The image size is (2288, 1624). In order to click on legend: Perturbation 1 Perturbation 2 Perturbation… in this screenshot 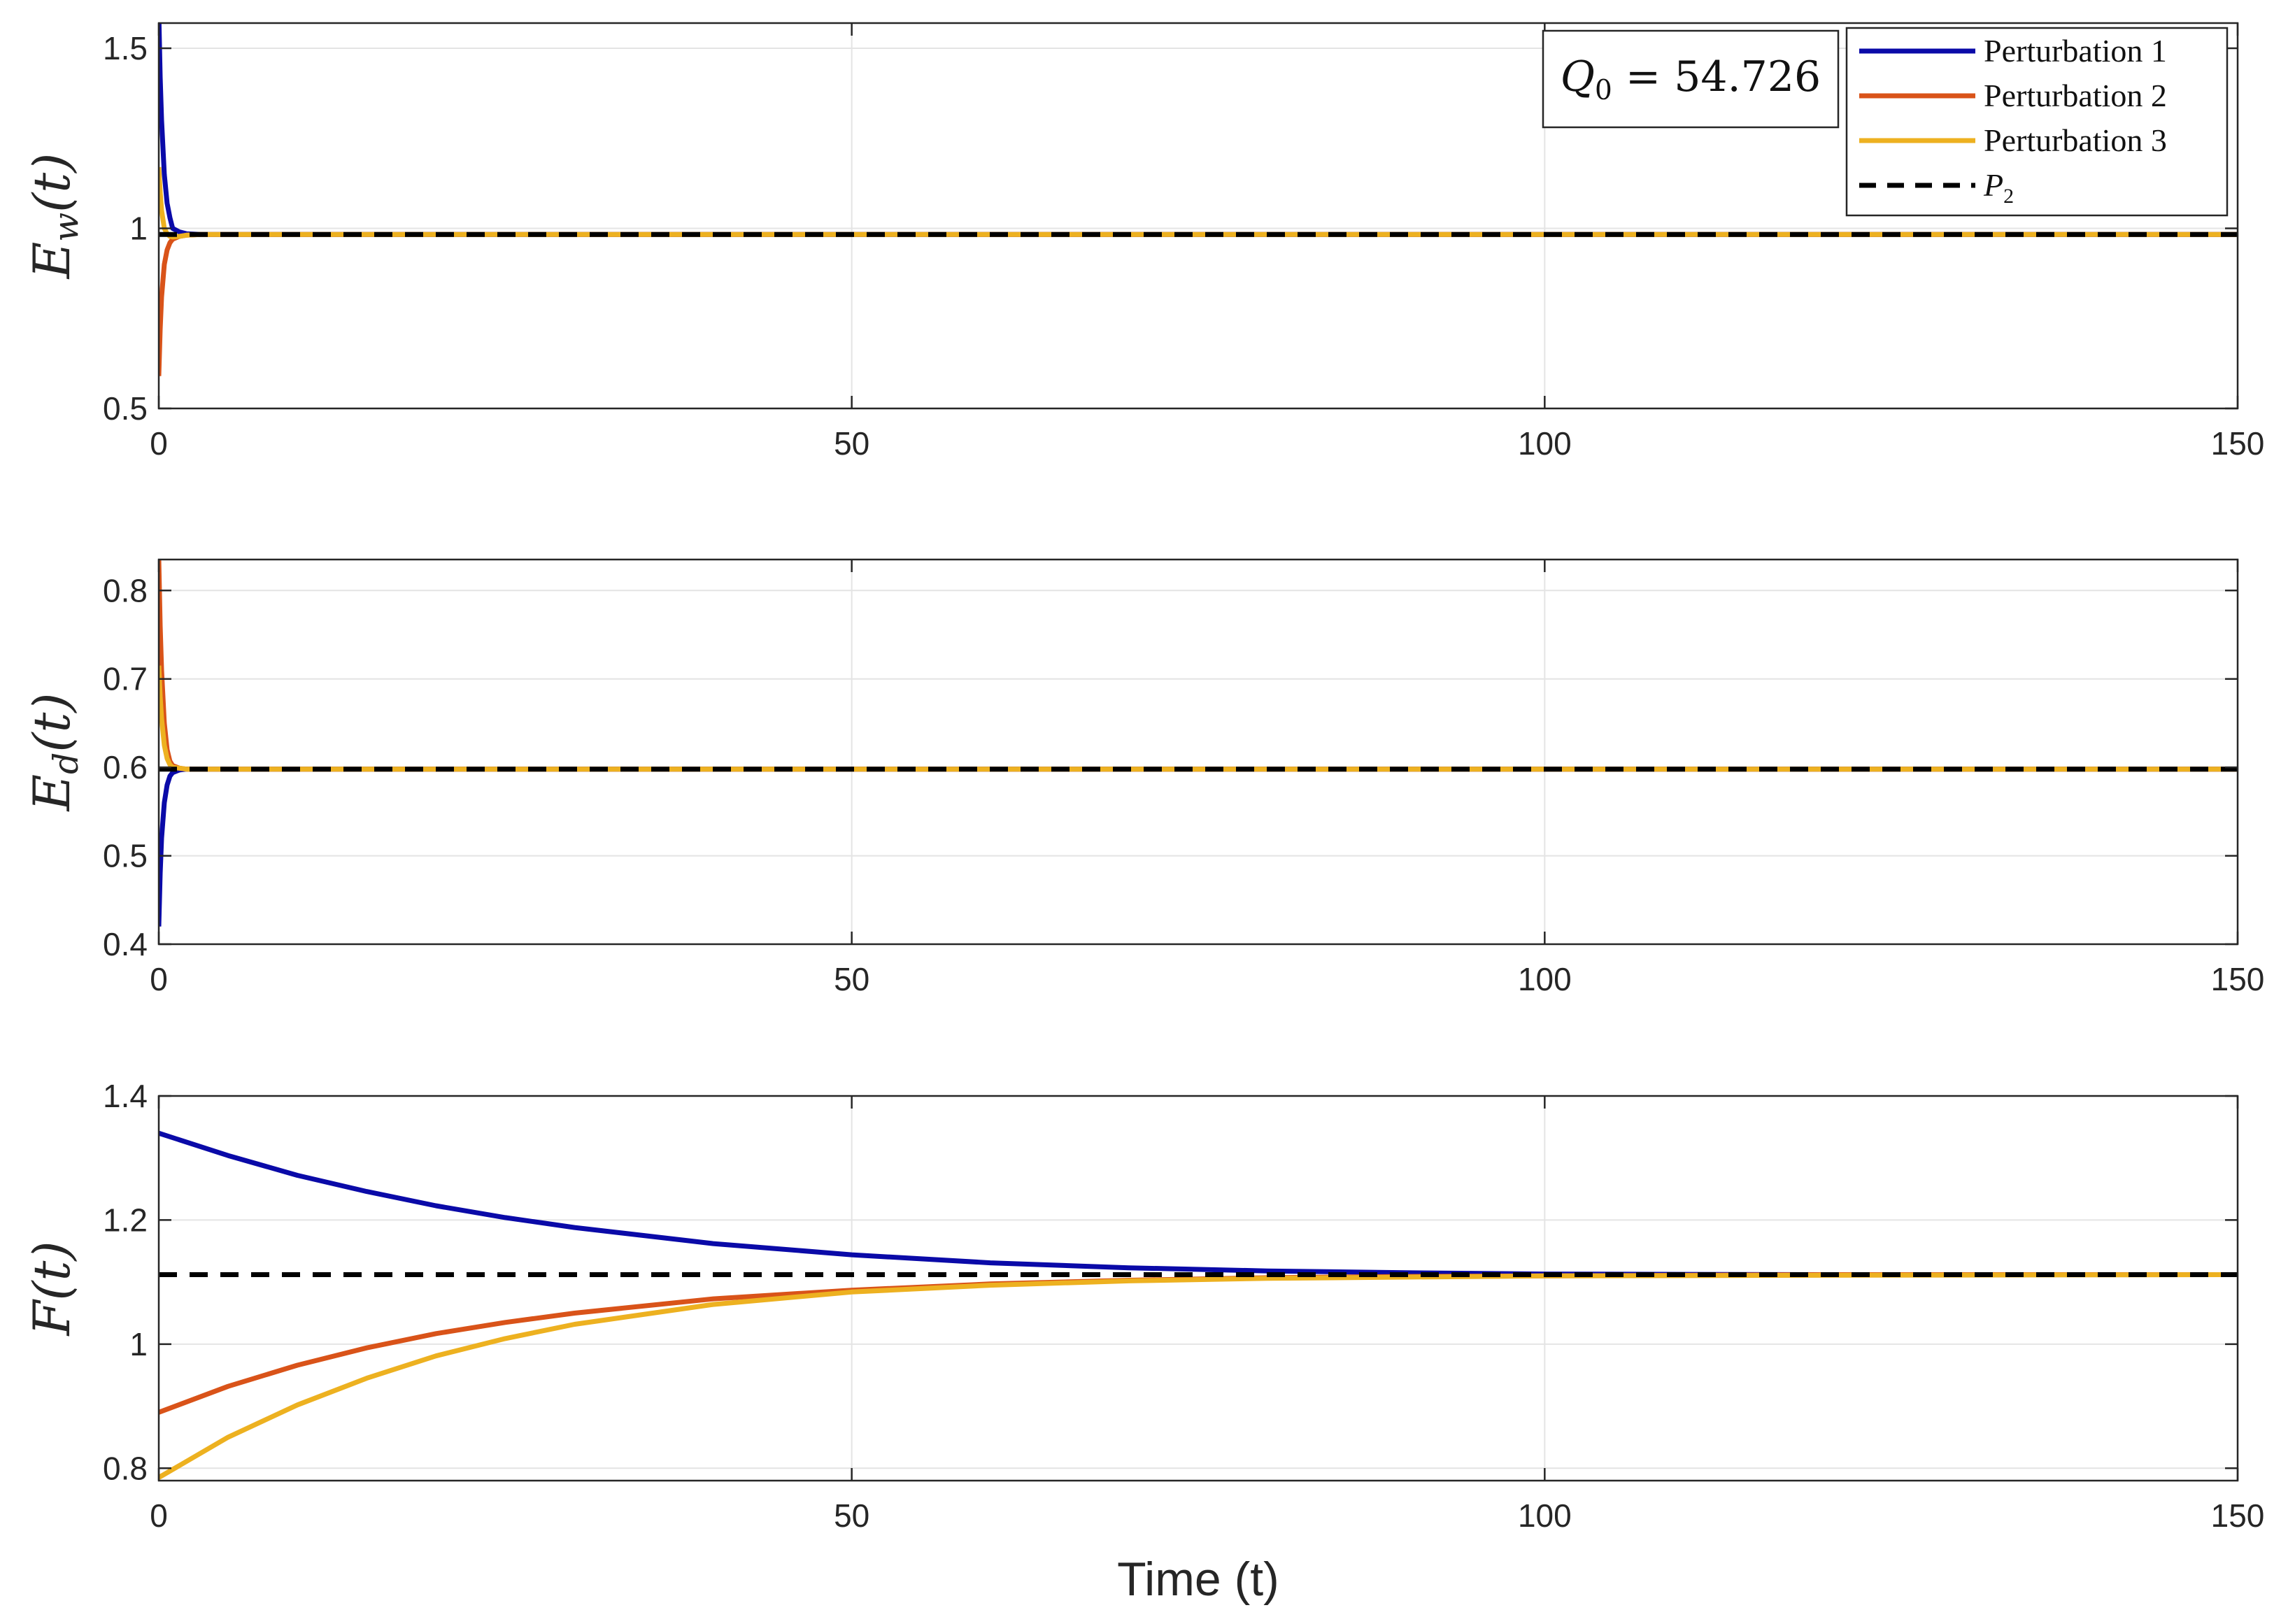, I will do `click(2037, 122)`.